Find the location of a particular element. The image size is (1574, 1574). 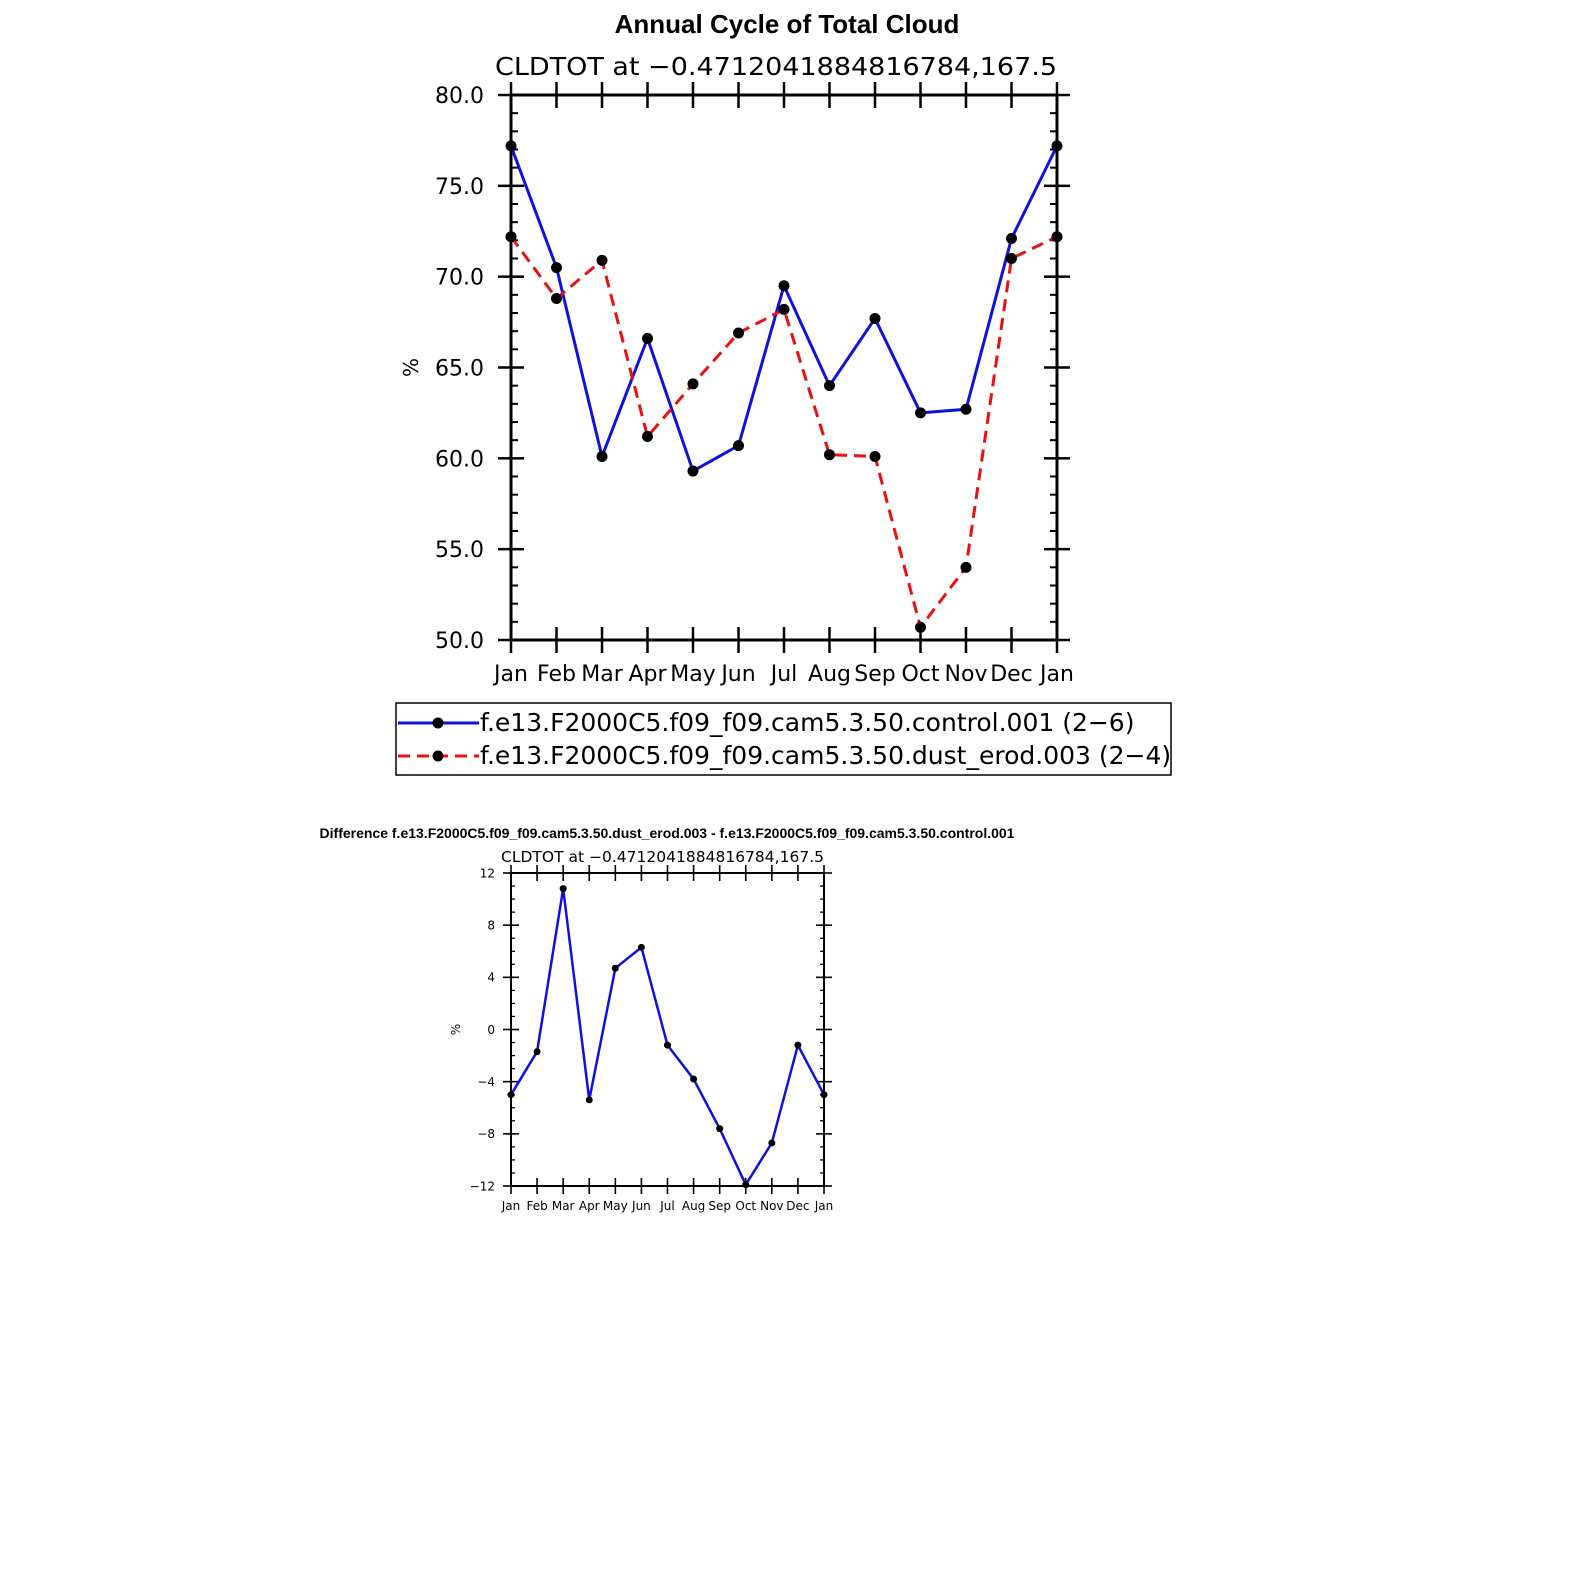

y-tick-label: −12 is located at coordinates (482, 1186).